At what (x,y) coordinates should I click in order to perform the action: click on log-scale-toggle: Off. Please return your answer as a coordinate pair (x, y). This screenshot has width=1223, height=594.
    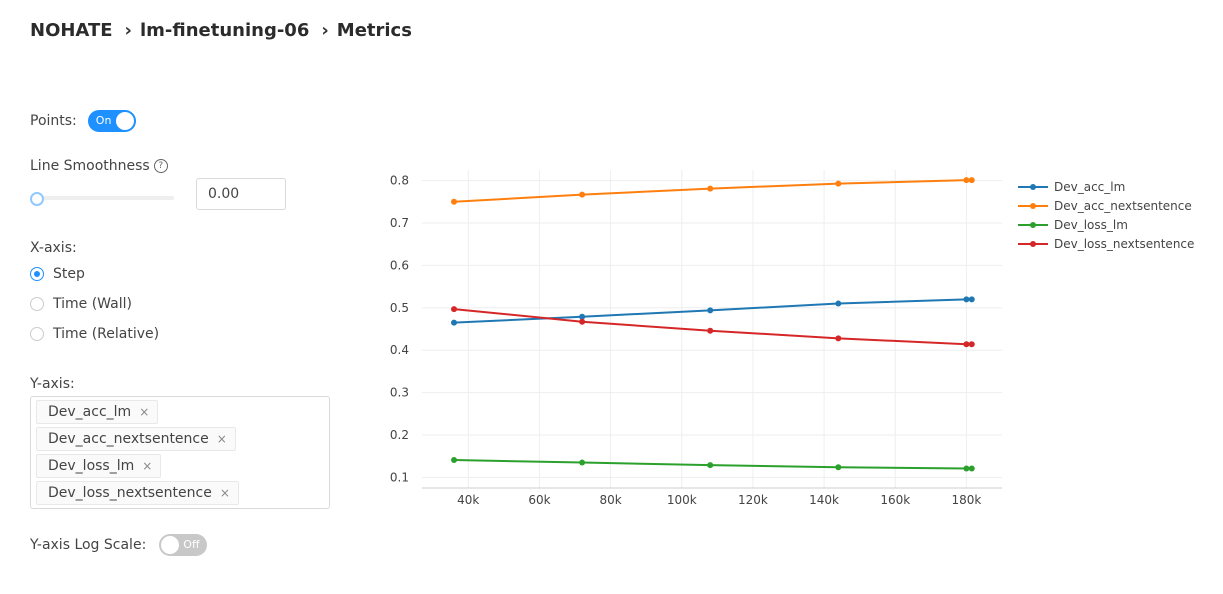
    Looking at the image, I should click on (183, 545).